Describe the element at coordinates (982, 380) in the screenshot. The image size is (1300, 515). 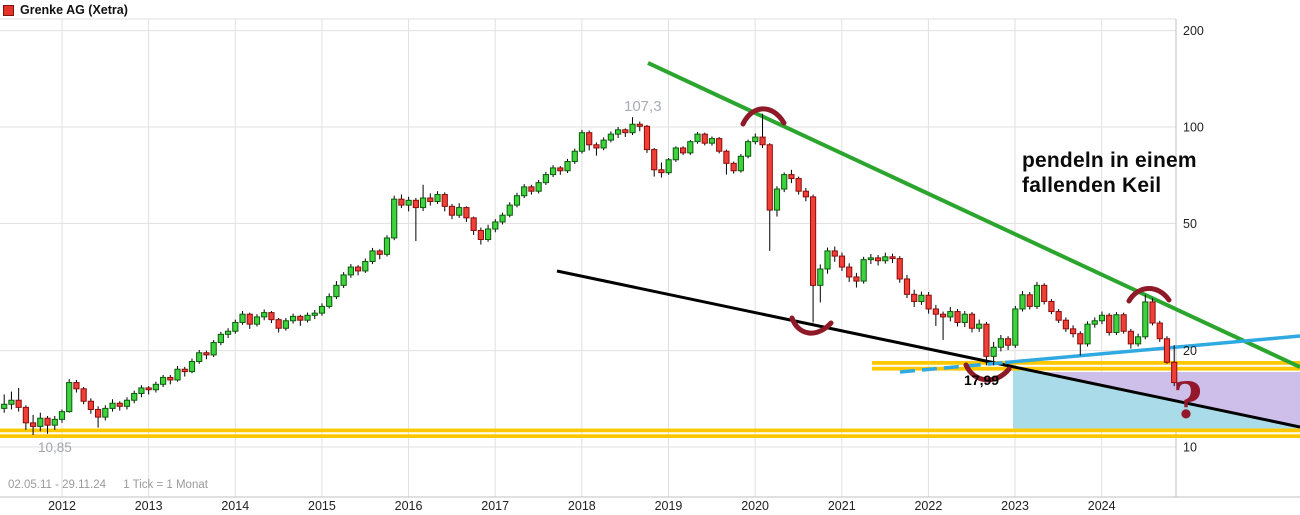
I see `key-low-label: 17,99` at that location.